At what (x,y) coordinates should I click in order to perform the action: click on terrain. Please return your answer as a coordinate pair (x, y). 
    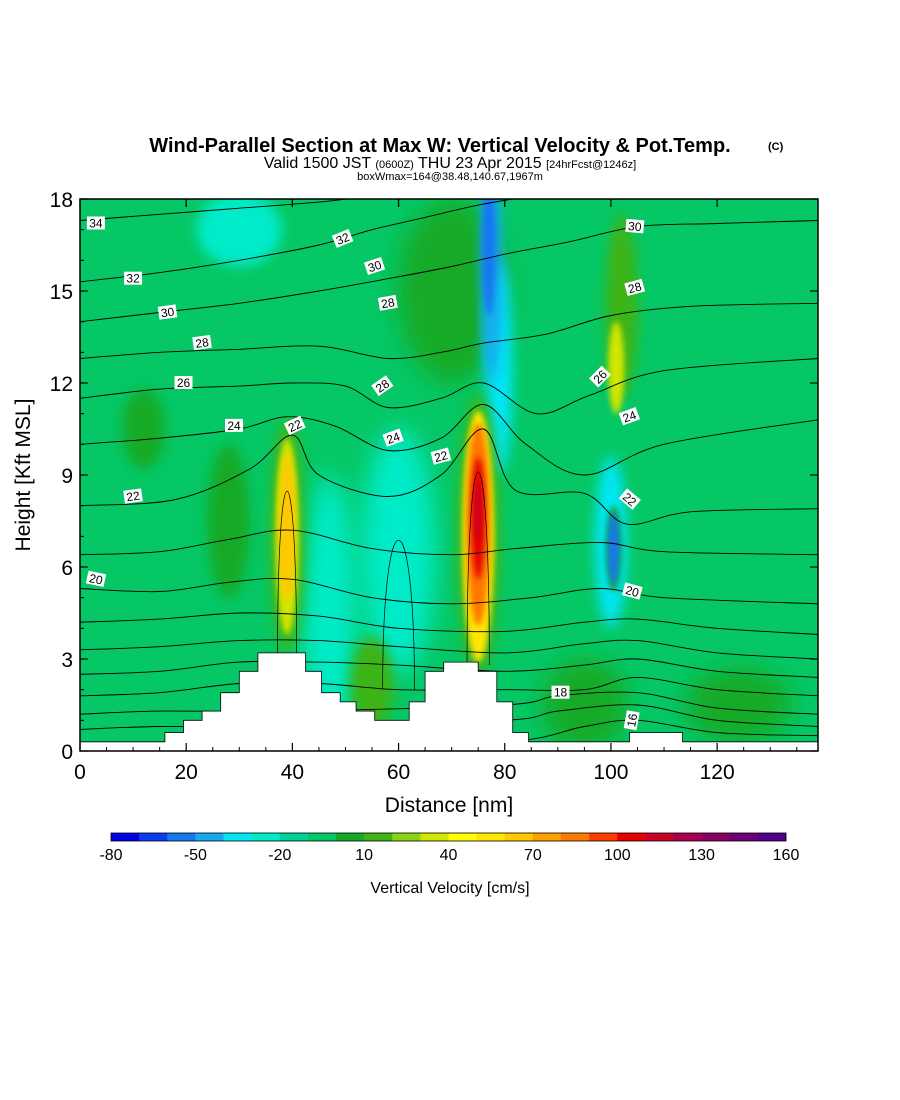
    Looking at the image, I should click on (449, 701).